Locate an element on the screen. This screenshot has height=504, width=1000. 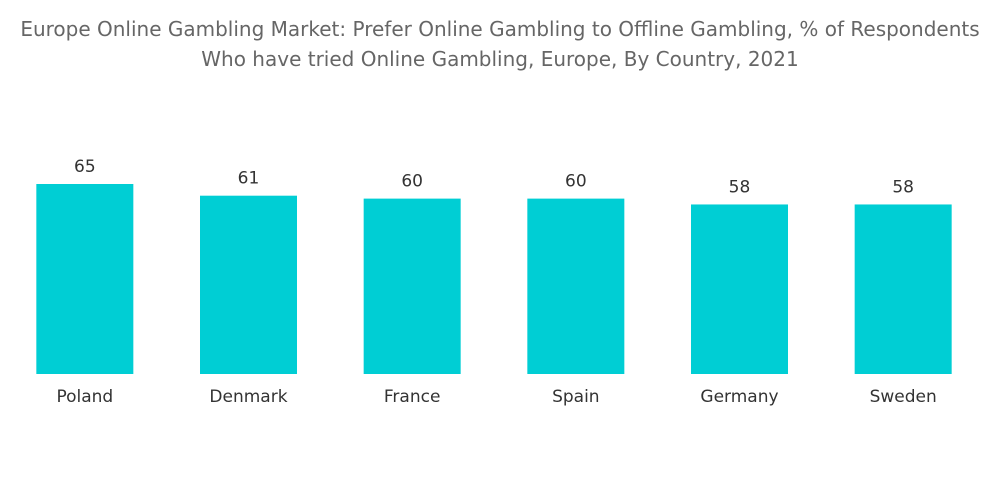
x-tick-label: Germany is located at coordinates (739, 397).